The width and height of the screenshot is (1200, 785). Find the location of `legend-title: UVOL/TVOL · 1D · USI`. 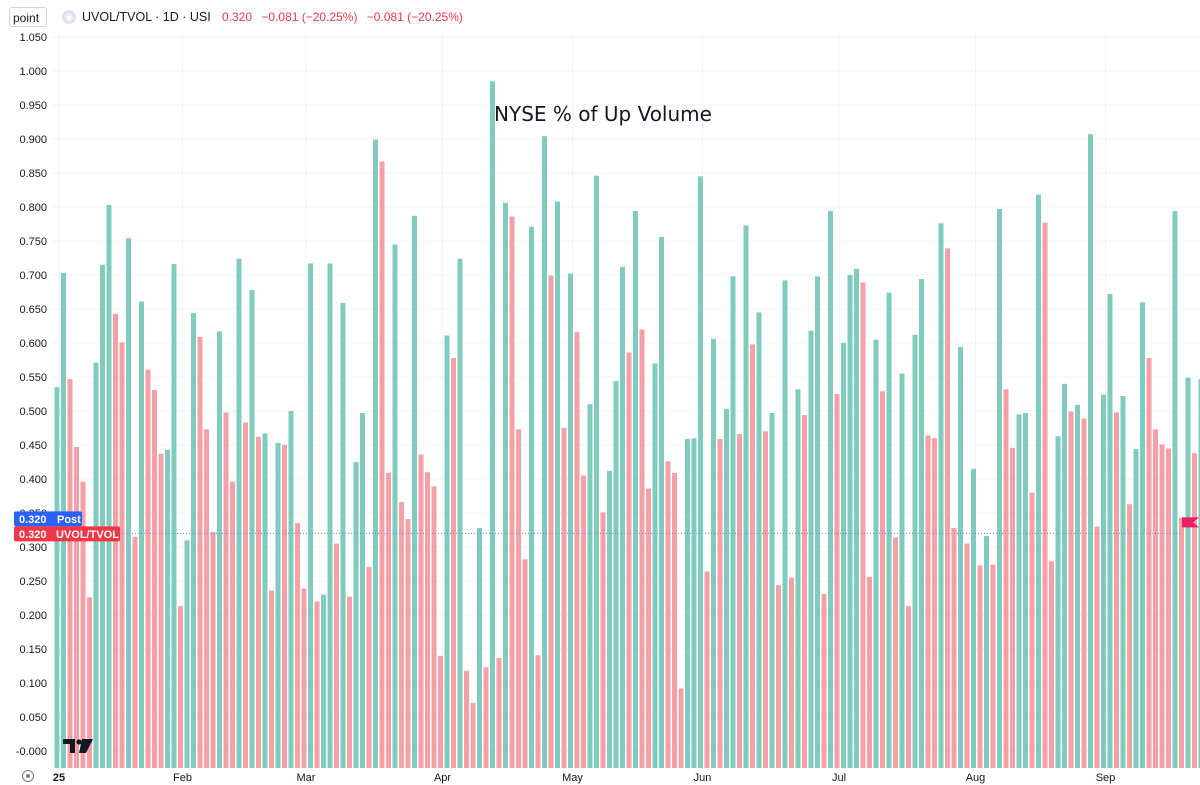

legend-title: UVOL/TVOL · 1D · USI is located at coordinates (146, 17).